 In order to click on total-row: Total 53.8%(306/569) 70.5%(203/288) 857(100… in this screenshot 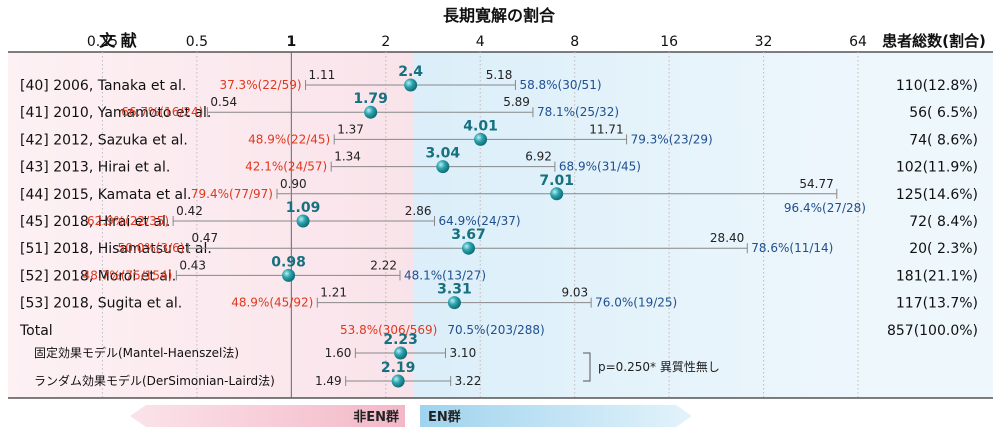, I will do `click(498, 331)`.